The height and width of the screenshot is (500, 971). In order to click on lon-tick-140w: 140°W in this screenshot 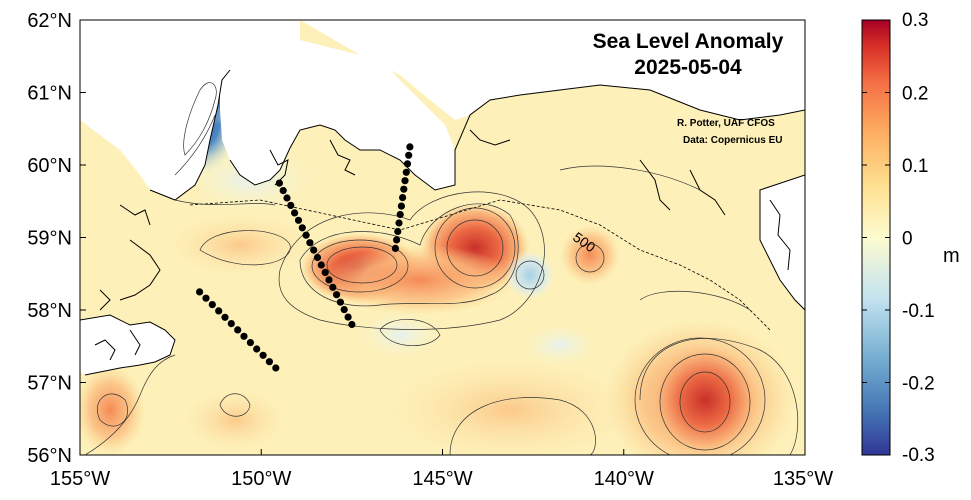, I will do `click(624, 479)`.